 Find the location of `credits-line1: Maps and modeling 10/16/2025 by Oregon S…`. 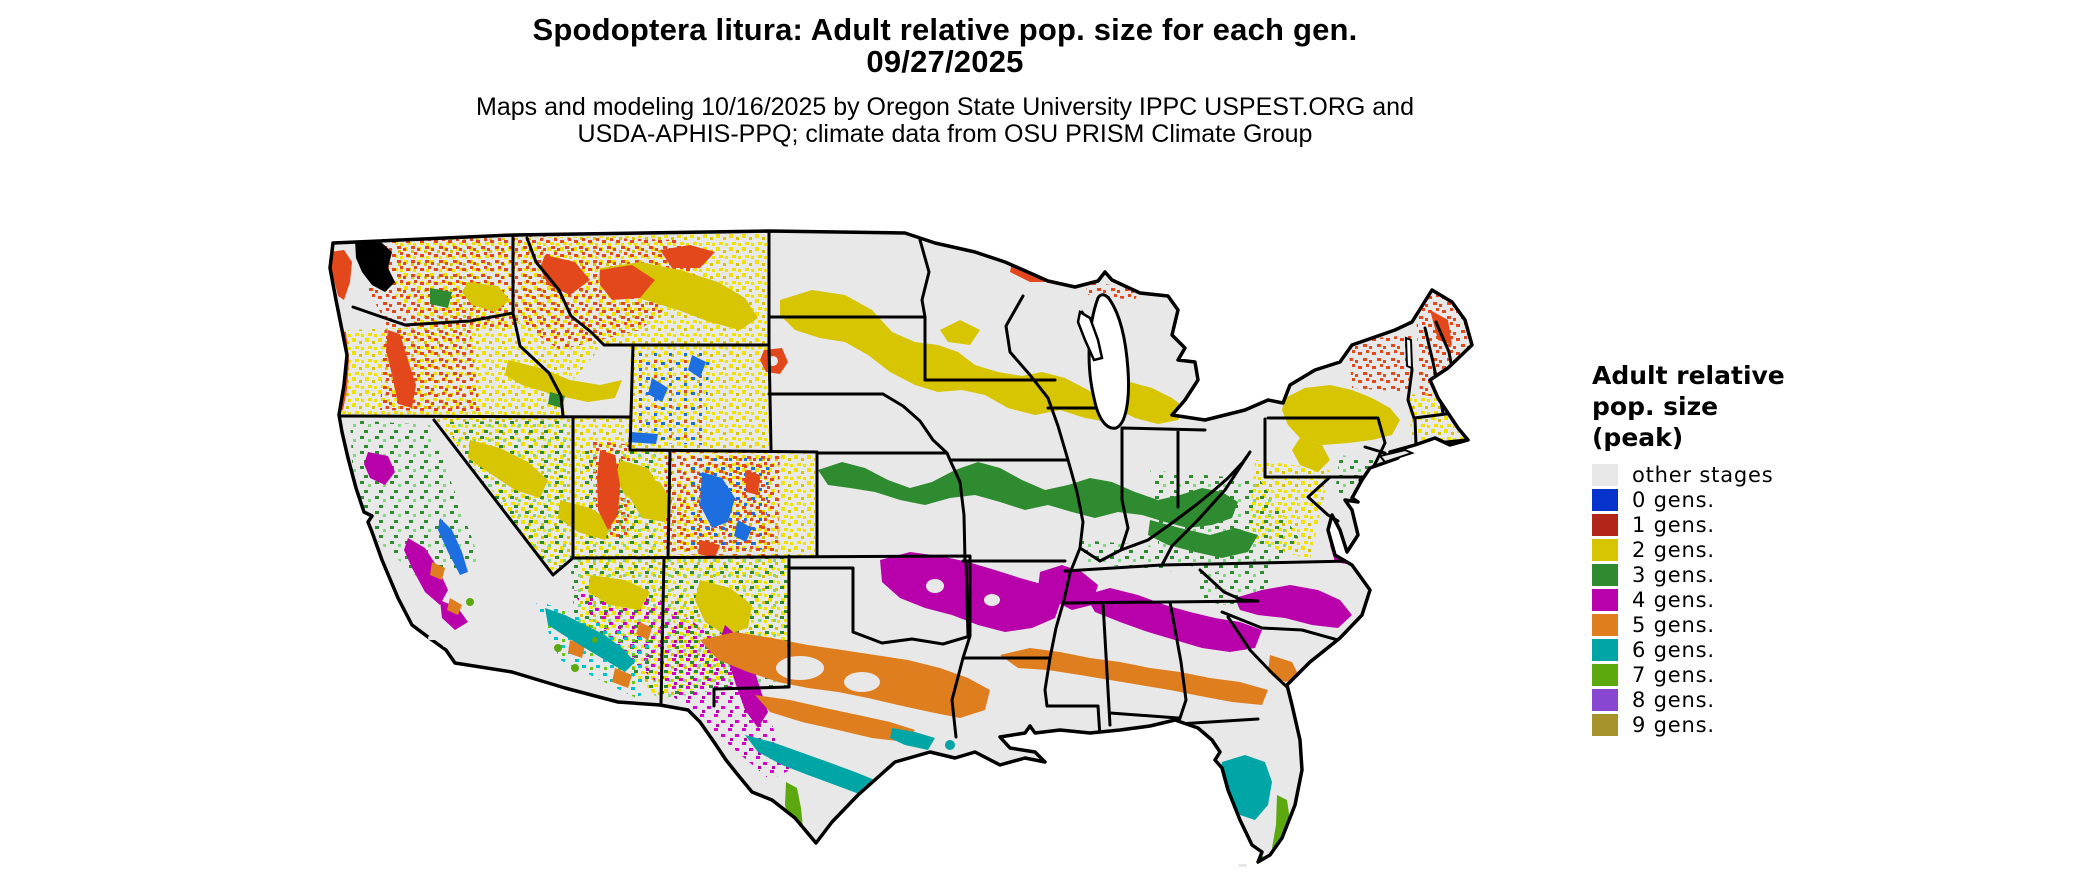

credits-line1: Maps and modeling 10/16/2025 by Oregon S… is located at coordinates (945, 107).